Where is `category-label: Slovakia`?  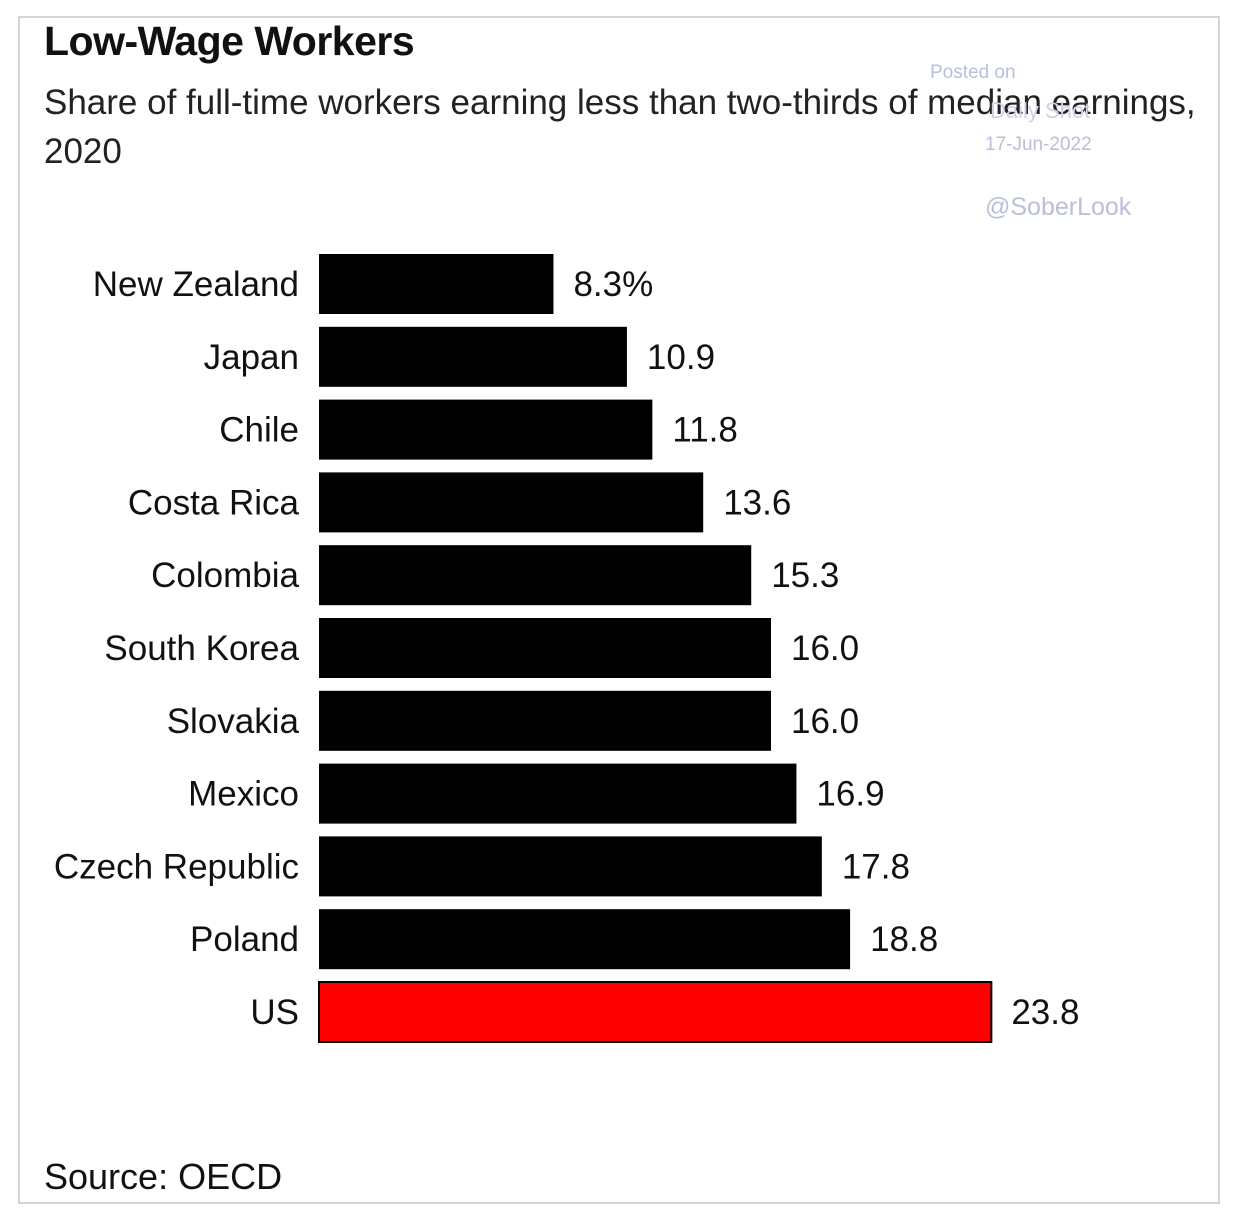 category-label: Slovakia is located at coordinates (233, 721).